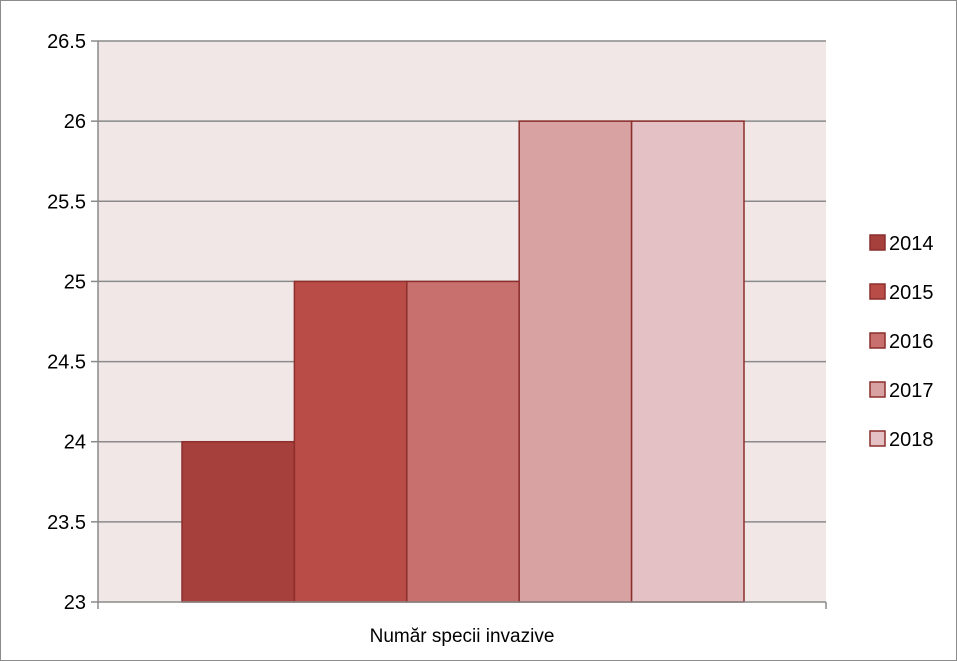  What do you see at coordinates (911, 342) in the screenshot?
I see `legend-label-2016: 2016` at bounding box center [911, 342].